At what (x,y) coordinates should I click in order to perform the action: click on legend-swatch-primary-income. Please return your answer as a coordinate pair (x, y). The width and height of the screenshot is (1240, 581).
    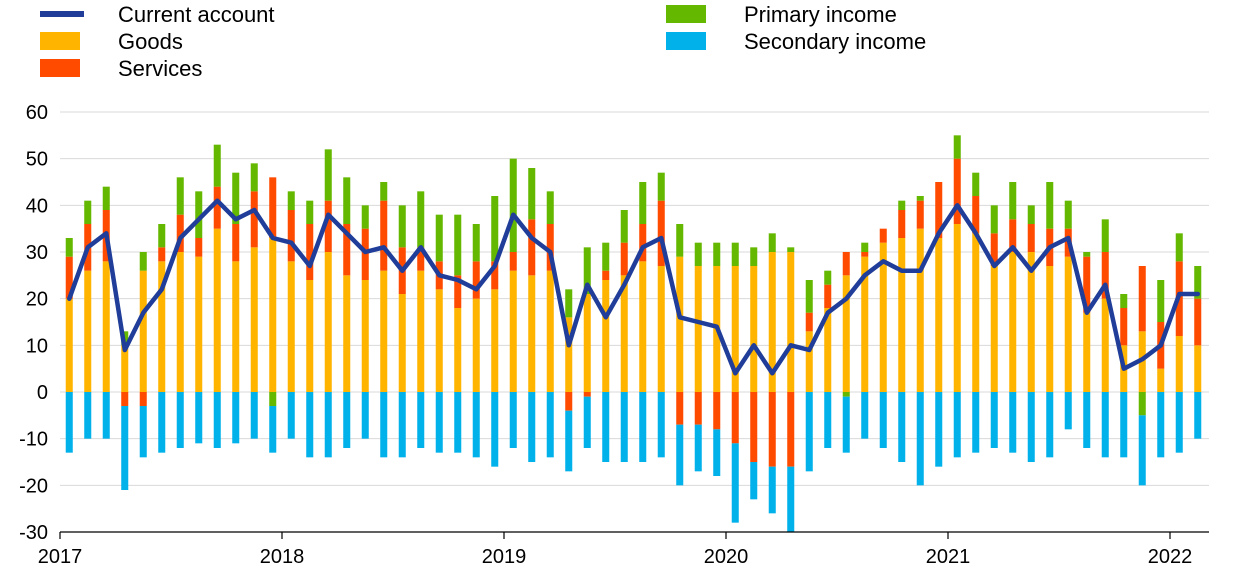
    Looking at the image, I should click on (686, 14).